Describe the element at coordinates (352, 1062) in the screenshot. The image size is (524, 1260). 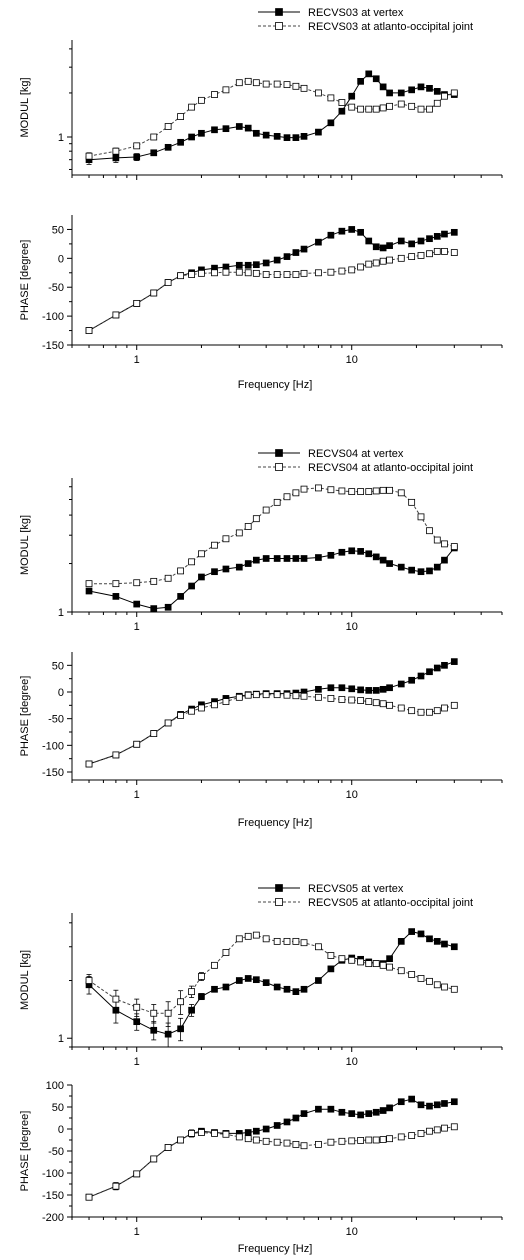
I see `x-tick-label-modul-recvs05: 10` at that location.